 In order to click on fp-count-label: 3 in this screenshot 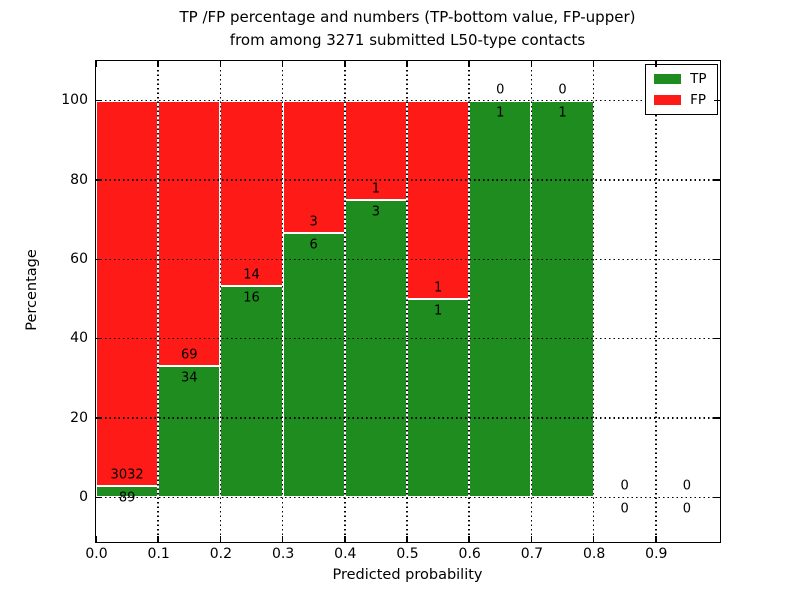, I will do `click(313, 222)`.